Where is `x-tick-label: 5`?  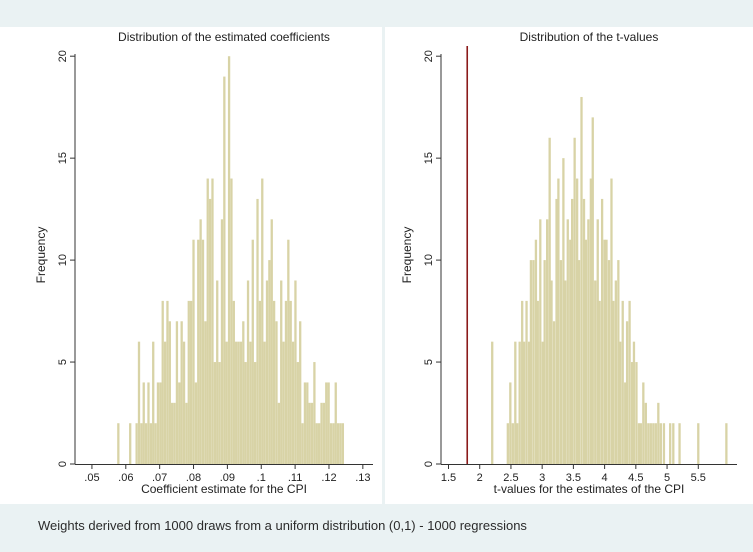 x-tick-label: 5 is located at coordinates (667, 478).